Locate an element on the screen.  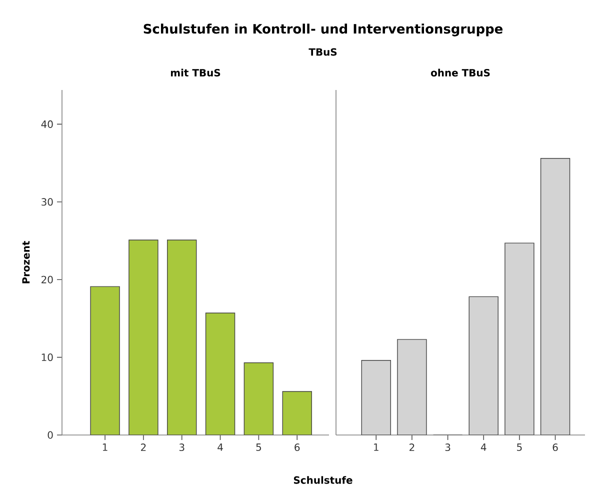
y-tick-label: 10 is located at coordinates (47, 358).